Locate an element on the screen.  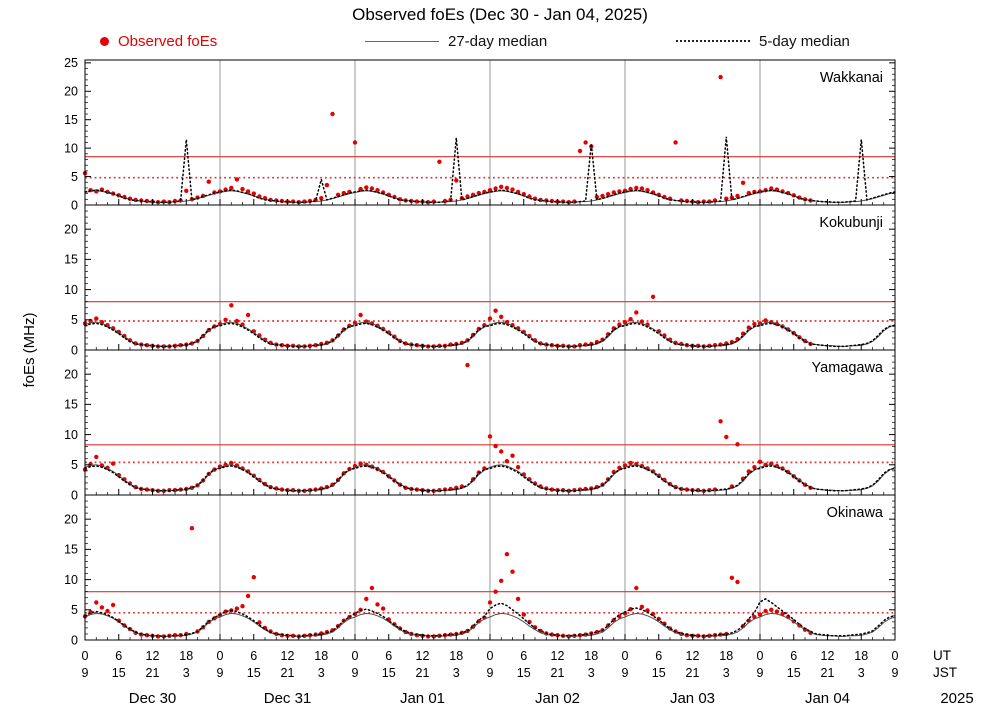
y-tick-label: 20 is located at coordinates (71, 92).